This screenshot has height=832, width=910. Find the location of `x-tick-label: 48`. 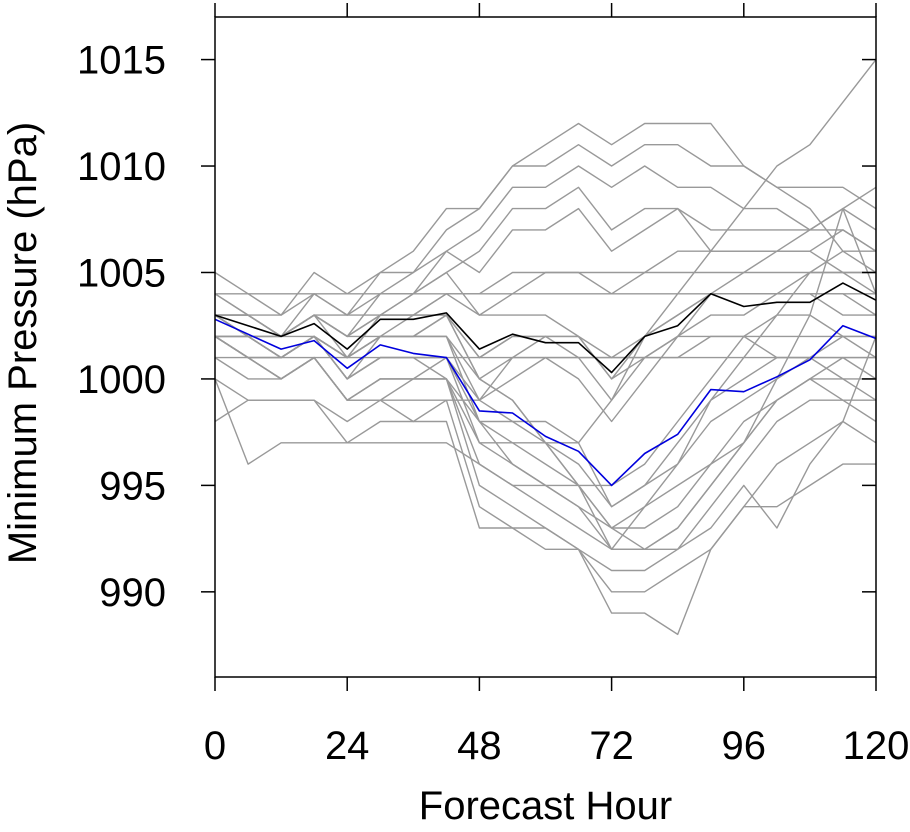

x-tick-label: 48 is located at coordinates (479, 746).